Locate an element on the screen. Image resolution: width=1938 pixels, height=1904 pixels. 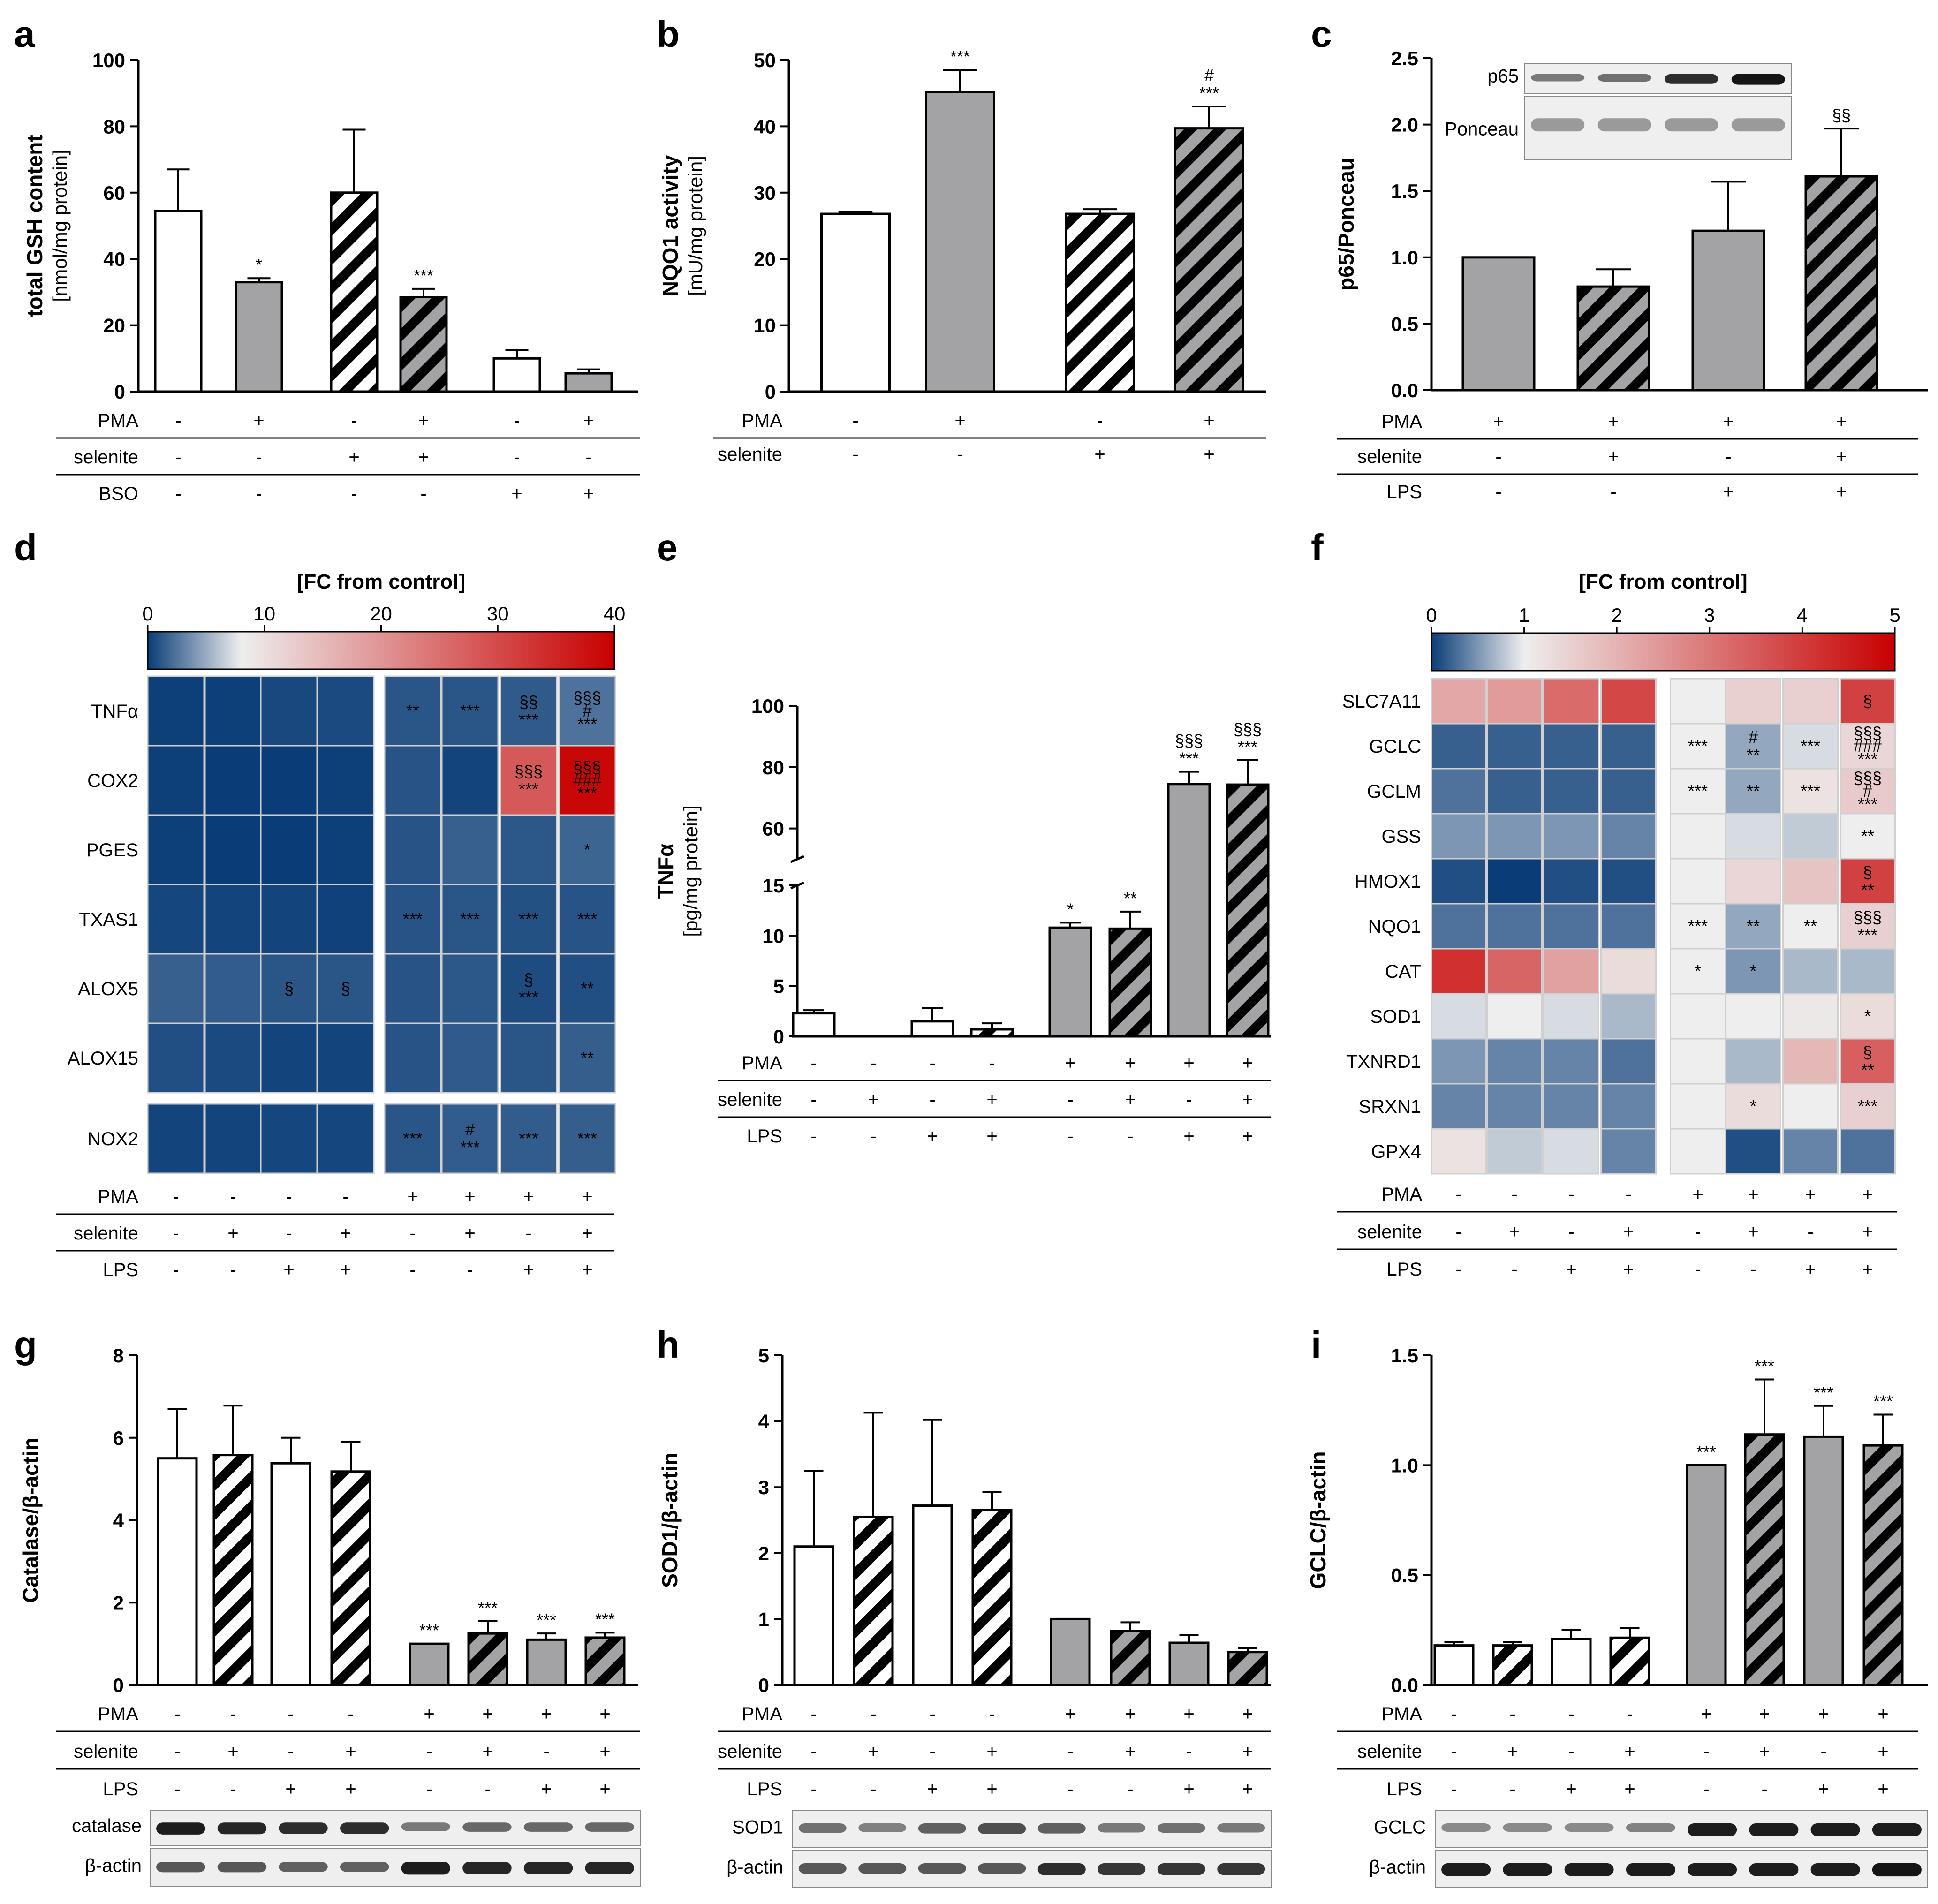
y-tick-label: 3 is located at coordinates (763, 1487).